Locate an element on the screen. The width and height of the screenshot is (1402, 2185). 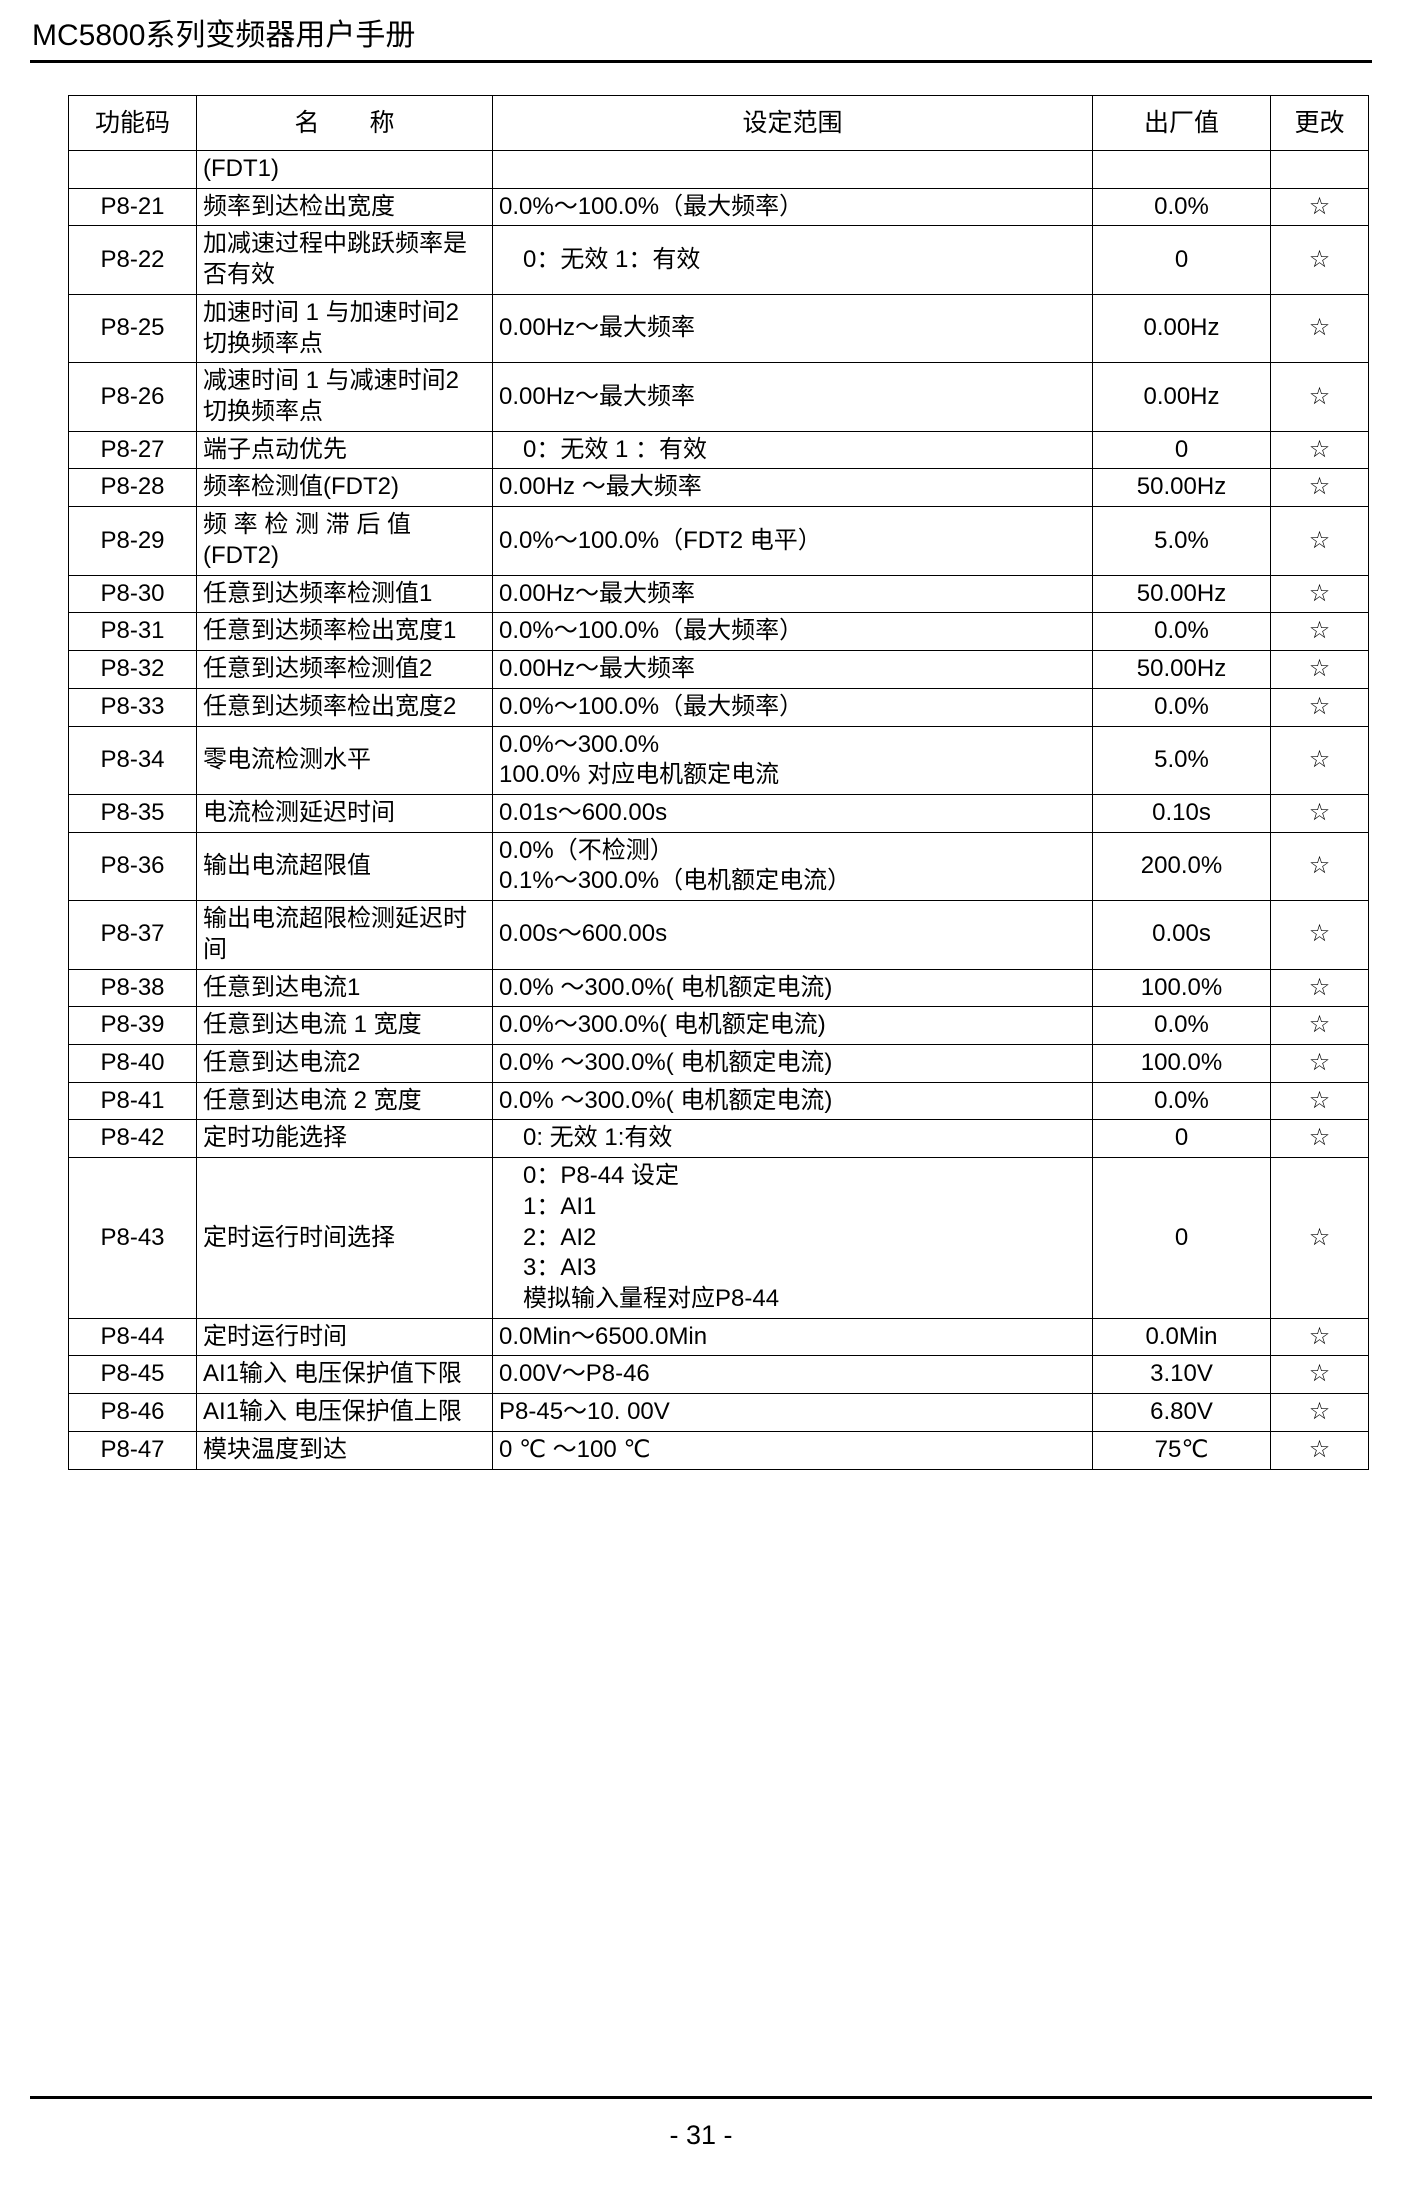
cell-function-code: P8-39 is located at coordinates (132, 1025).